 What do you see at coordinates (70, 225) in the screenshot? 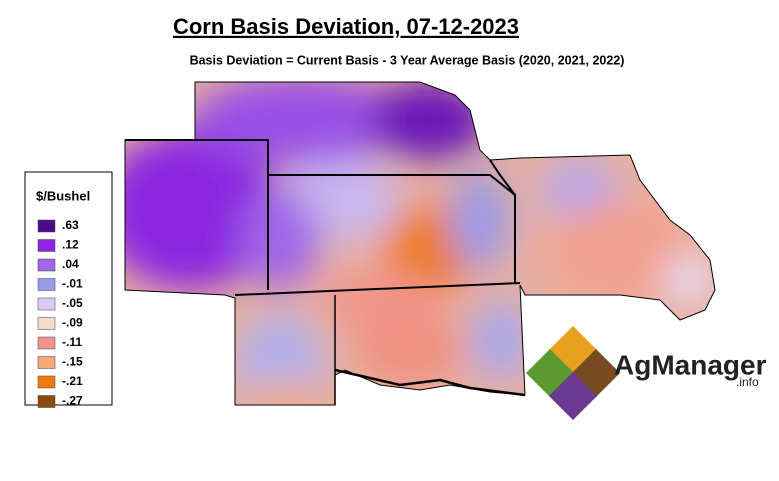
I see `legend-label: .63` at bounding box center [70, 225].